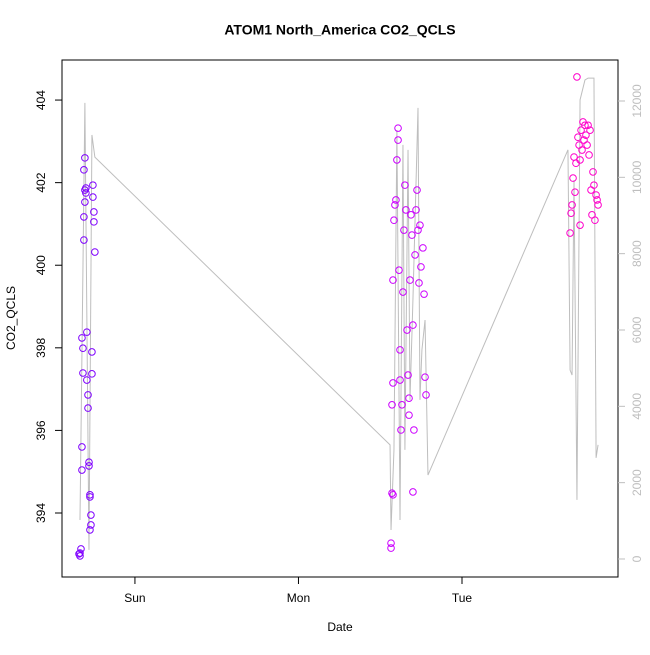  Describe the element at coordinates (41, 182) in the screenshot. I see `y-tick-label: 402` at that location.